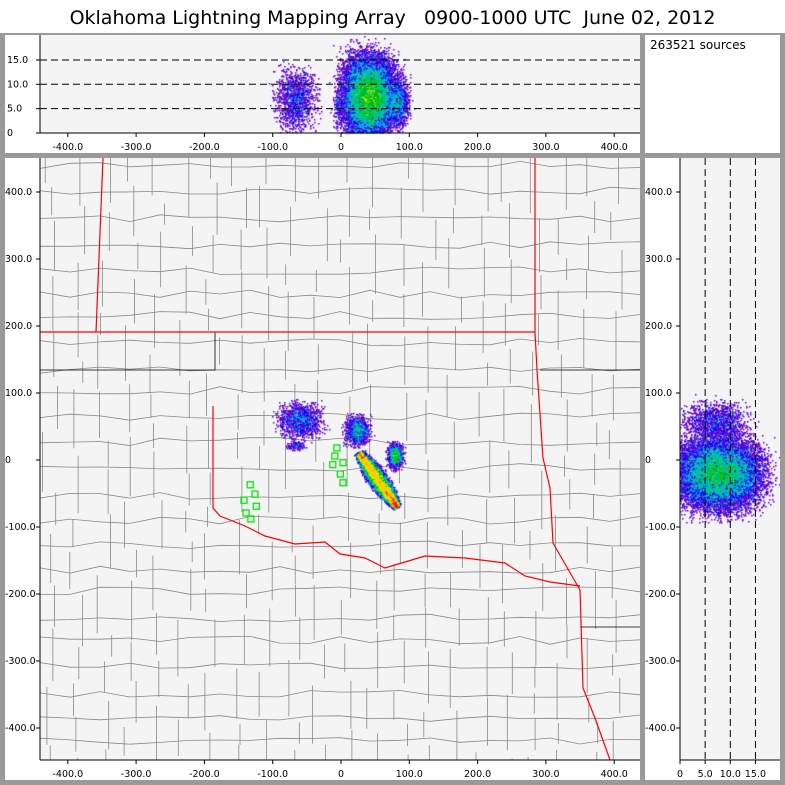 This screenshot has width=785, height=785. Describe the element at coordinates (17, 84) in the screenshot. I see `y-tick-label: 10.0` at that location.